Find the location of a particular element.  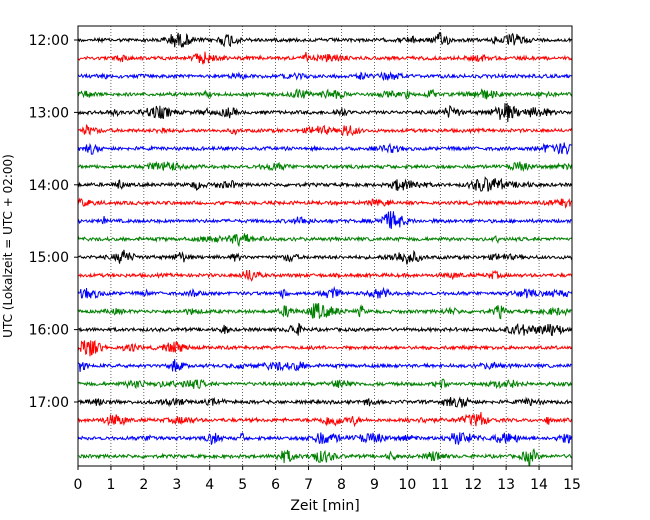

x-axis-label: Zeit [min] is located at coordinates (324, 506).